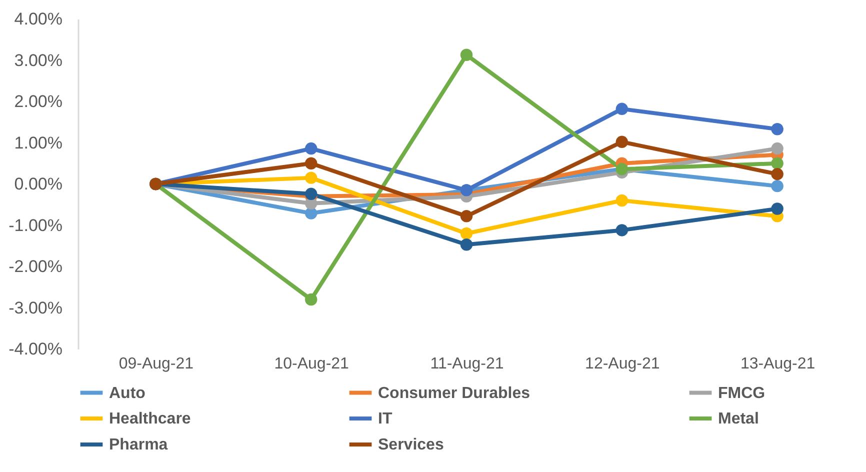 This screenshot has height=472, width=866. I want to click on x-tick-label: 11-Aug-21, so click(467, 364).